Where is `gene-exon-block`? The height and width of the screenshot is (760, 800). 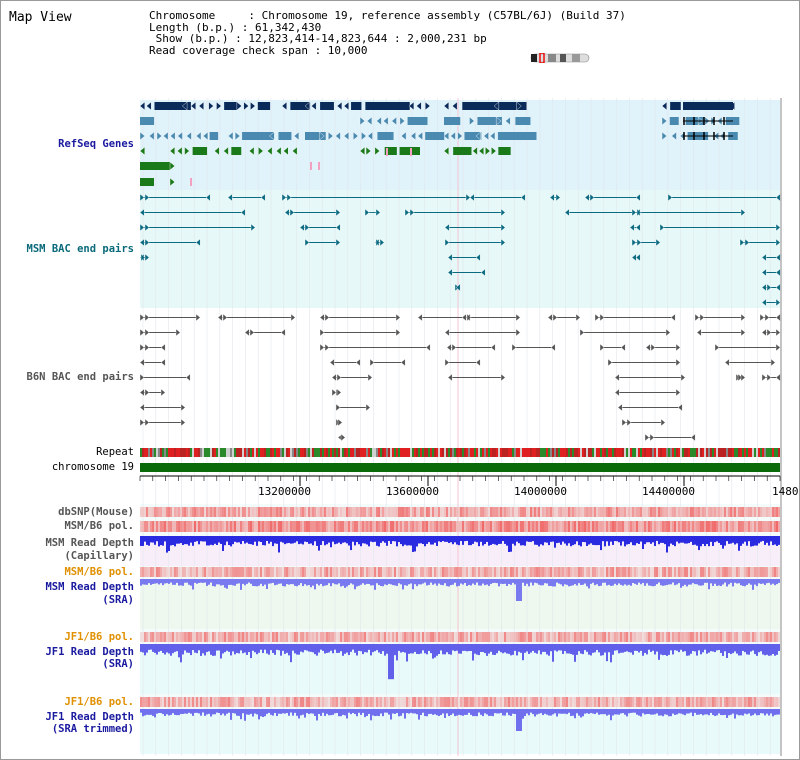
gene-exon-block is located at coordinates (509, 136).